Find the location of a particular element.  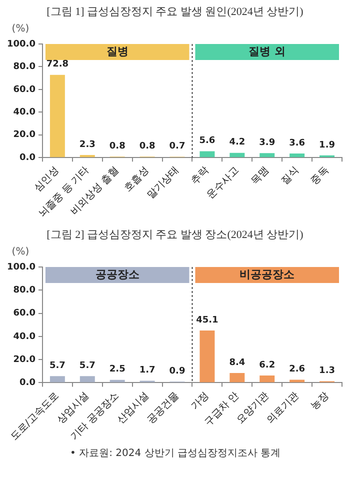

data-label: 4.2 is located at coordinates (237, 143).